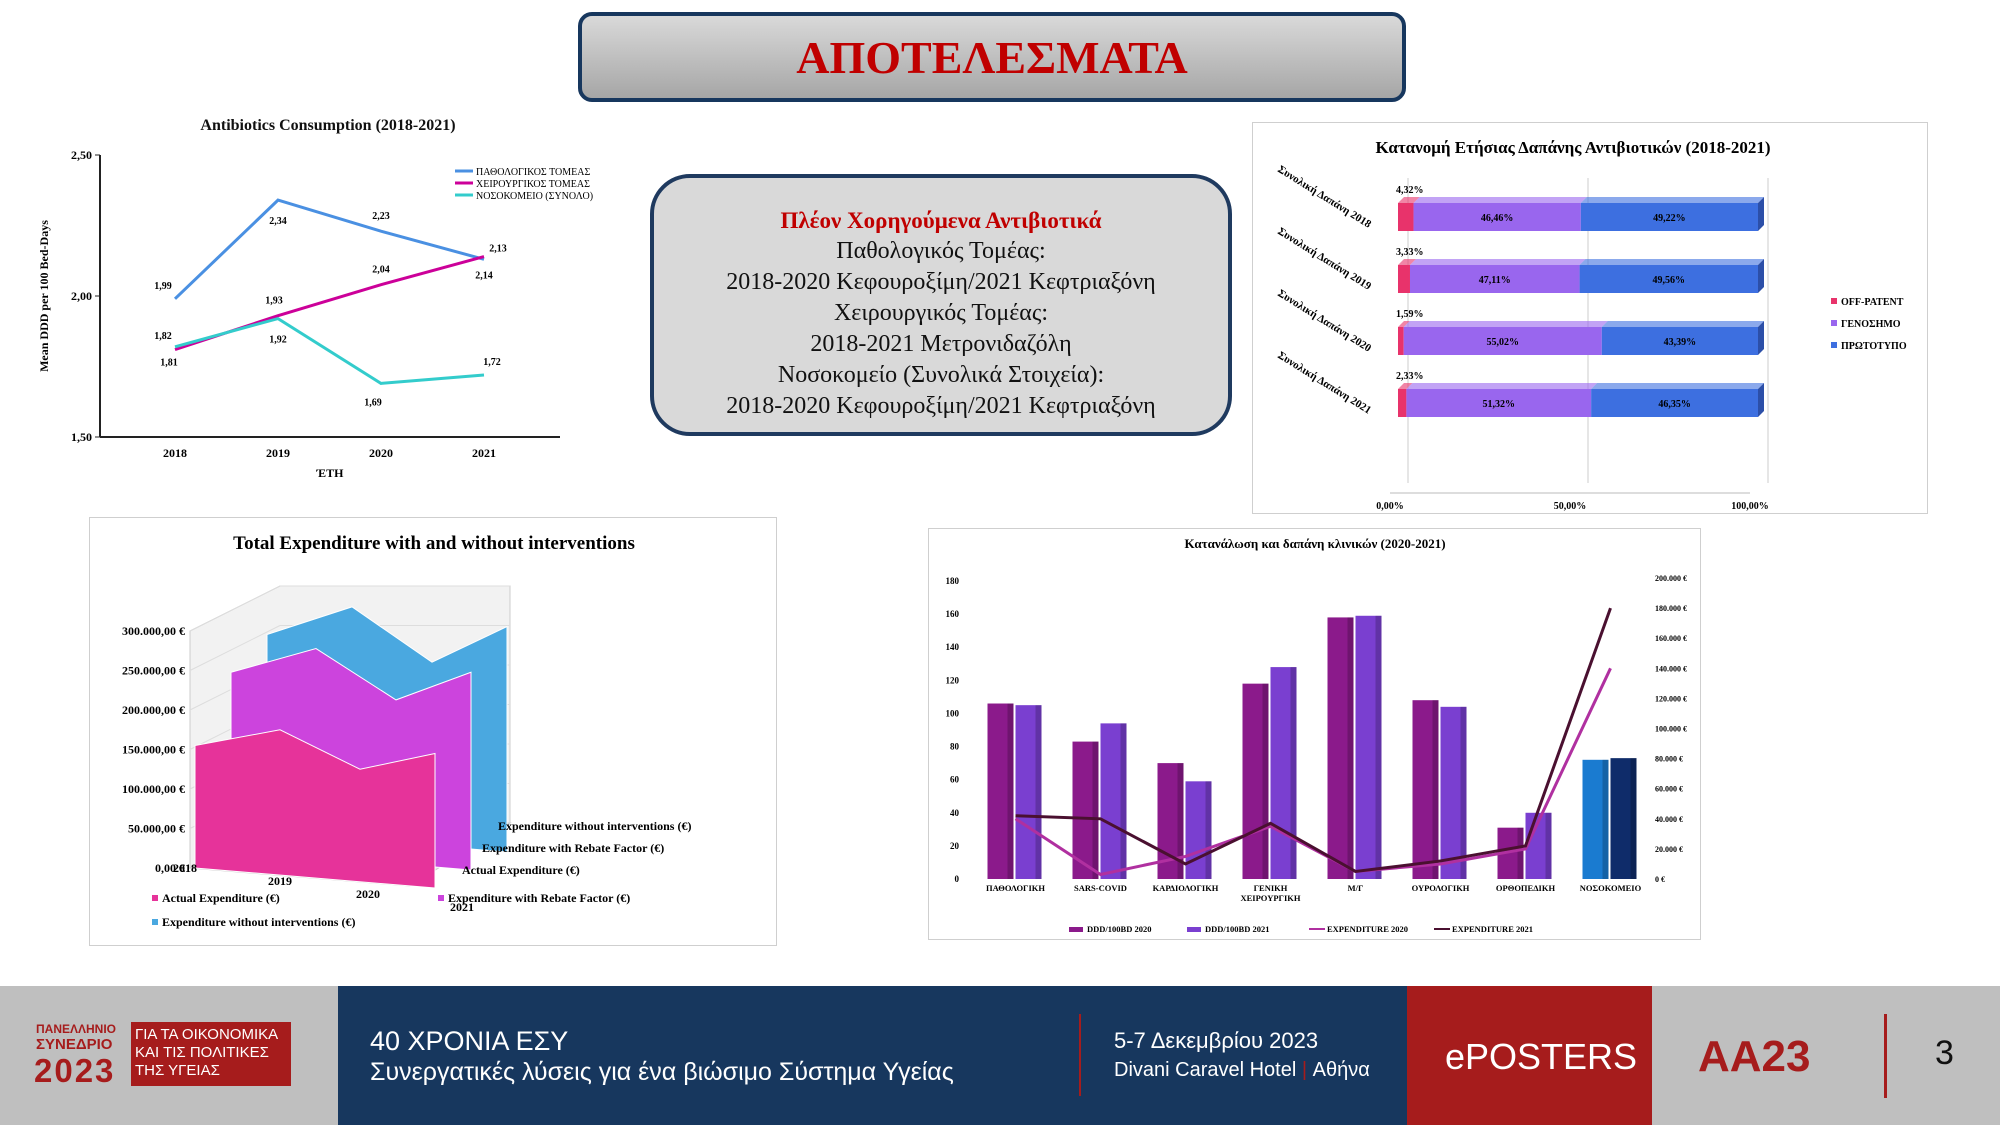  Describe the element at coordinates (992, 57) in the screenshot. I see `page-title: ΑΠΟΤΕΛΕΣΜΑΤΑ` at that location.